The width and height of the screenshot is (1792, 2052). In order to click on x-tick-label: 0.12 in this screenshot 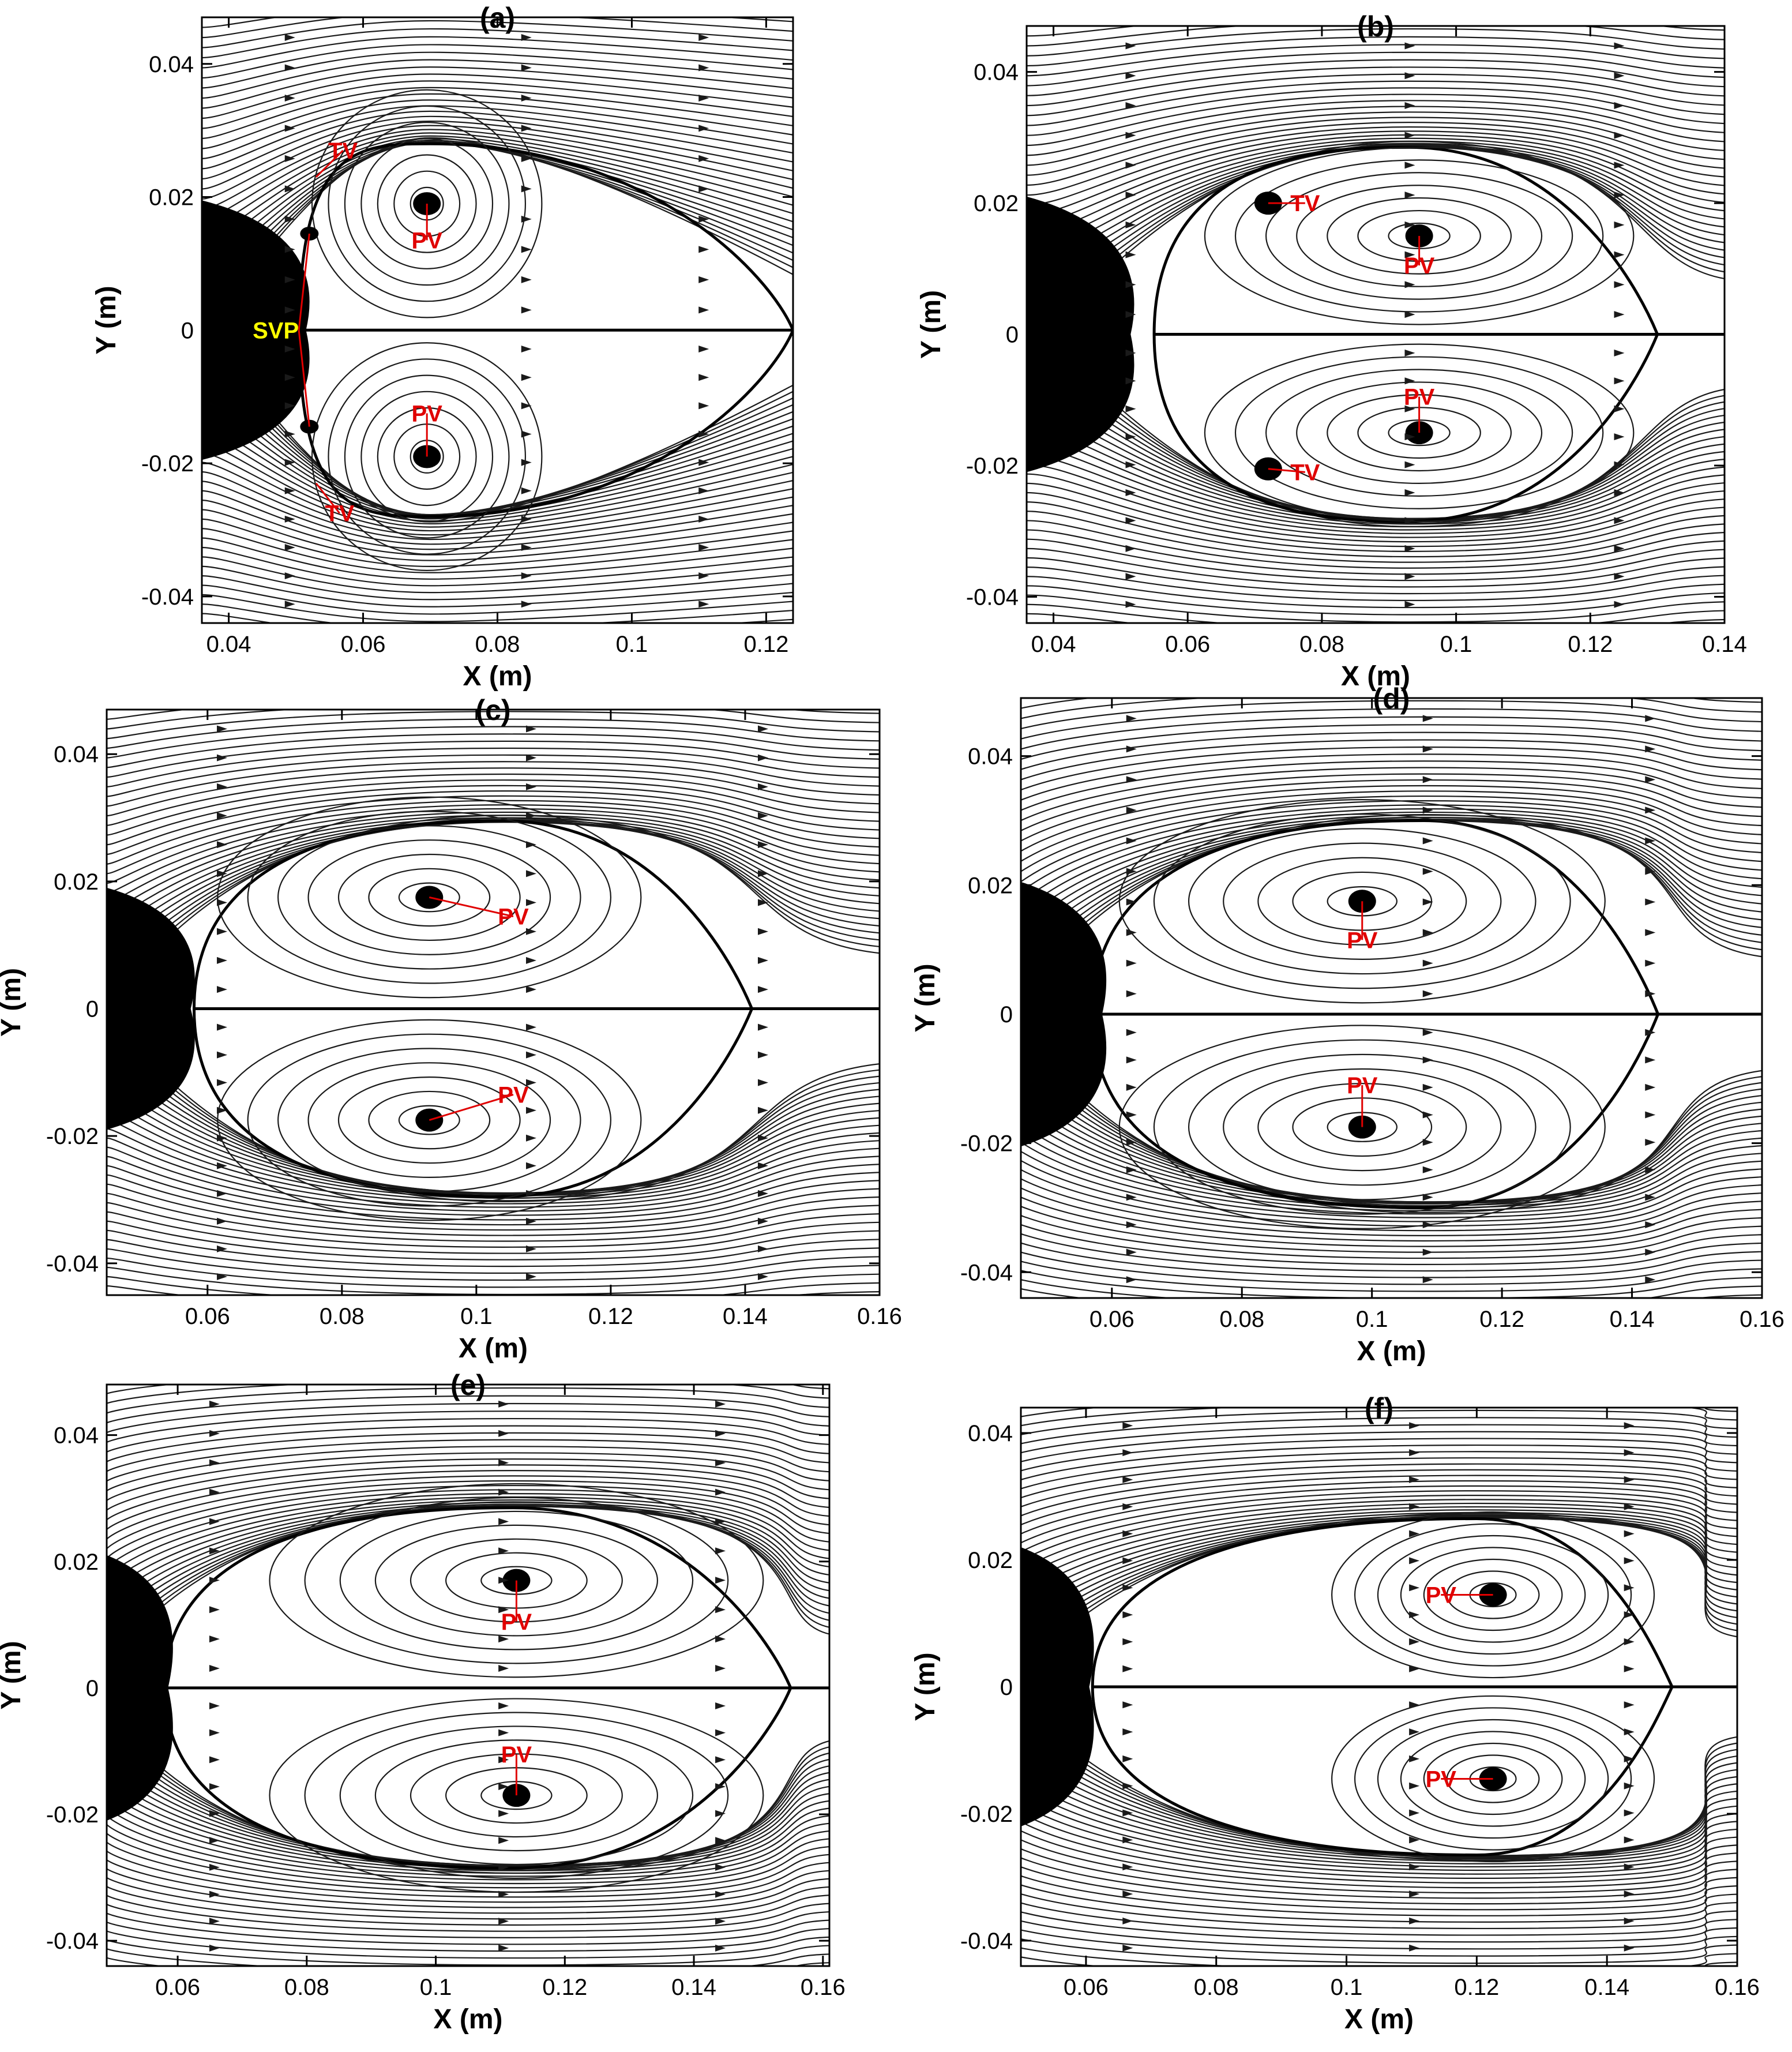, I will do `click(1590, 644)`.